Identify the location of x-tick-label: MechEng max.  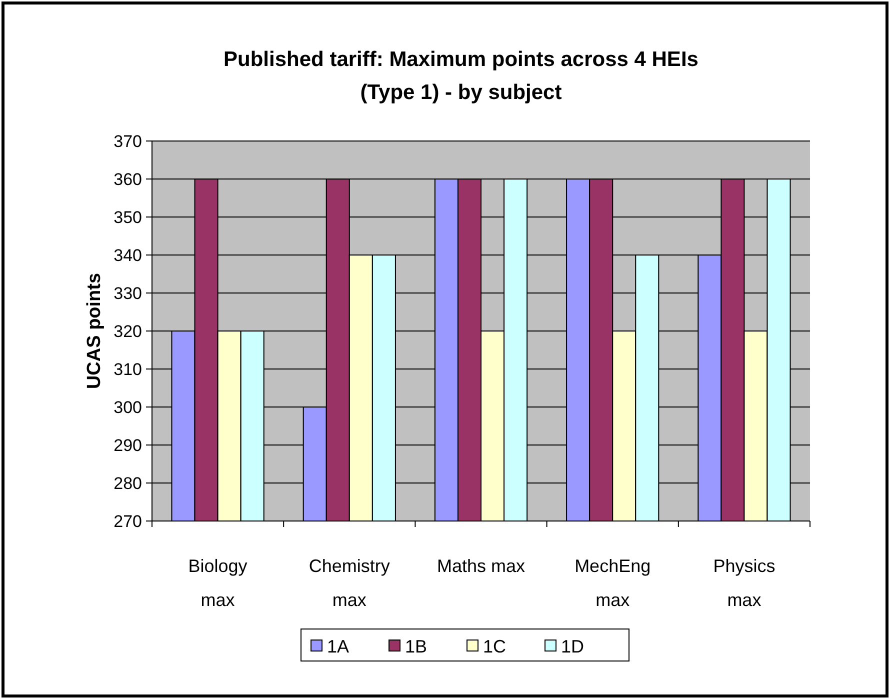
(612, 583).